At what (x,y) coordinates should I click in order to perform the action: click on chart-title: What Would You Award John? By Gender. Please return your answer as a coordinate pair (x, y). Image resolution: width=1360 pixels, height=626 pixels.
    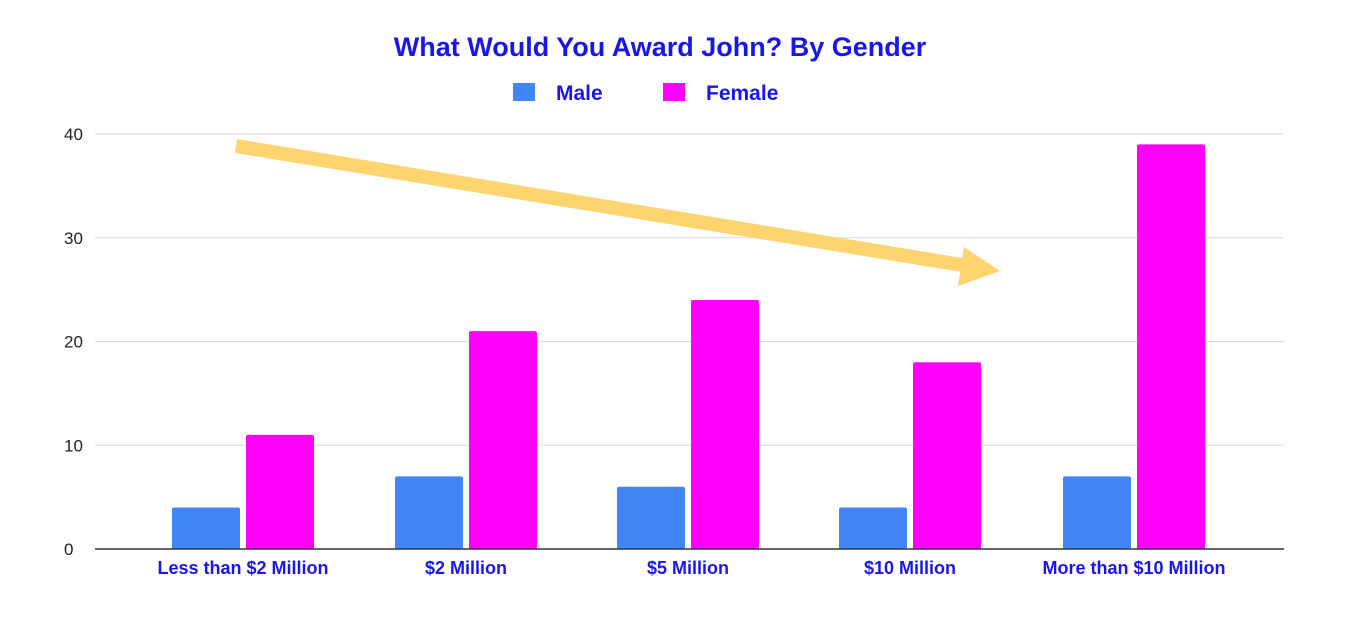
    Looking at the image, I should click on (660, 47).